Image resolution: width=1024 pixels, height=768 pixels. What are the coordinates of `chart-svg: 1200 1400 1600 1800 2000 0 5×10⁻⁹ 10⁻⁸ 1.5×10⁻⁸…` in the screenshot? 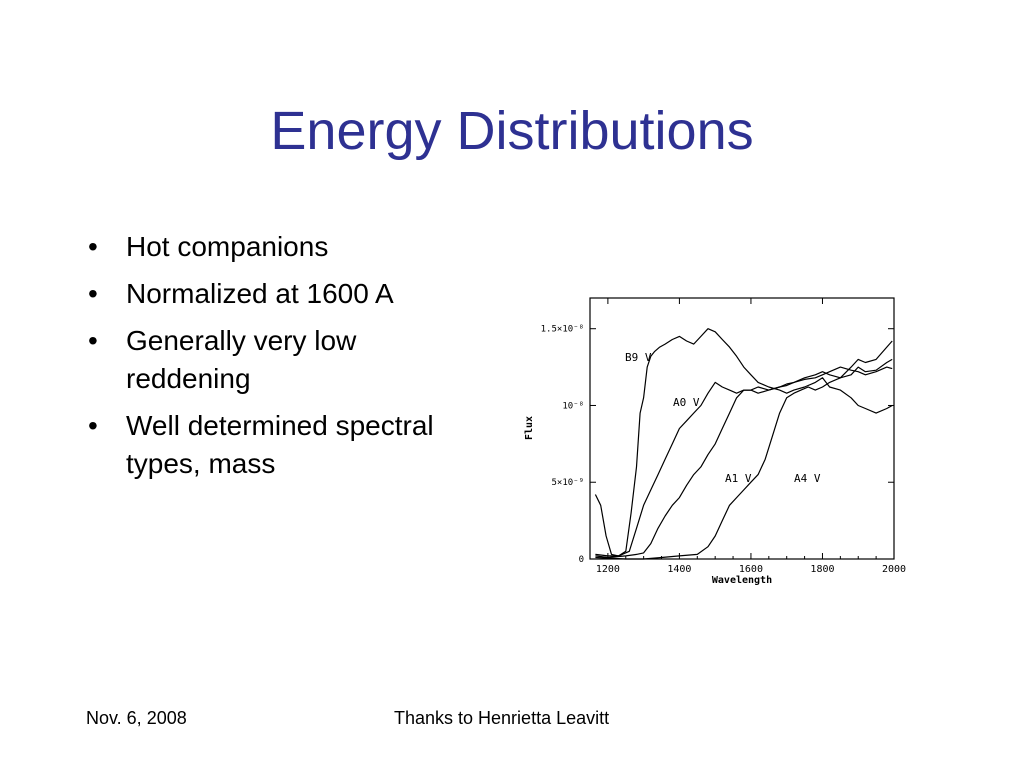 It's located at (715, 441).